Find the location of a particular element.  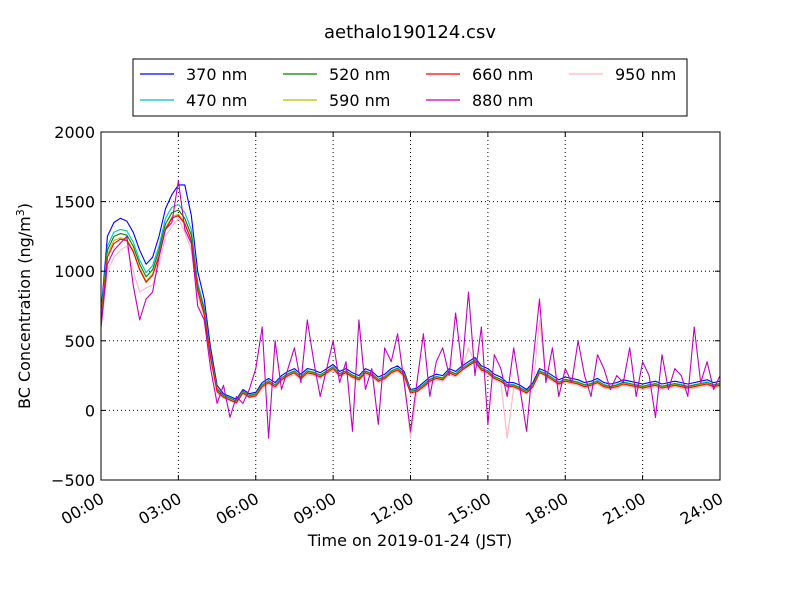

legend-label: 660 nm is located at coordinates (502, 74).